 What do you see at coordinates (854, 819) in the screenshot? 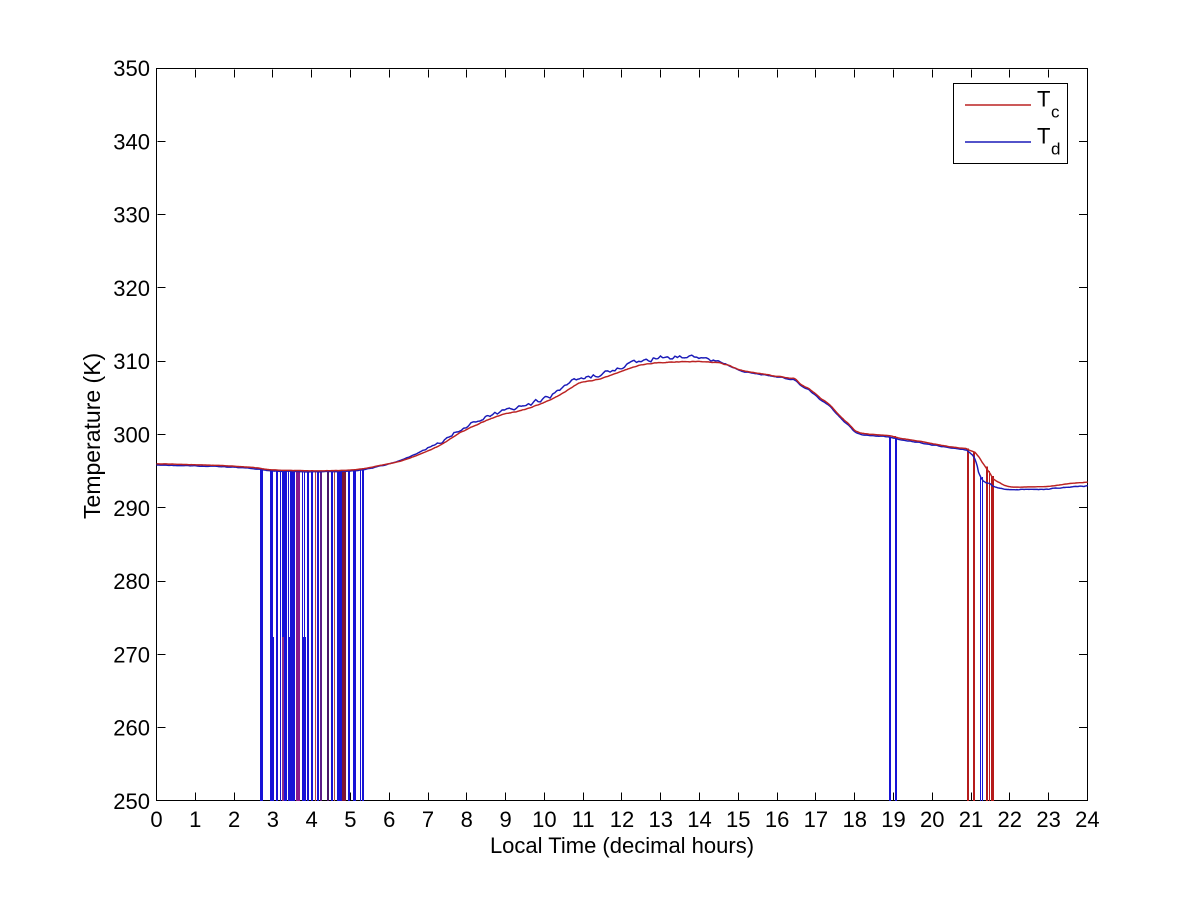
I see `svg-text: 18` at bounding box center [854, 819].